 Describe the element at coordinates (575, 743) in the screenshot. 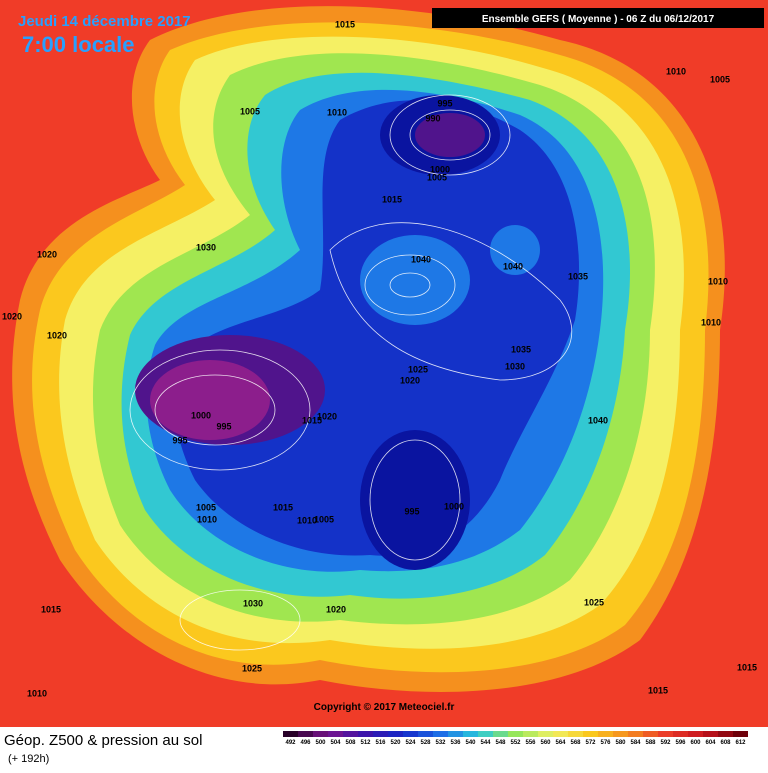

I see `colorbar-label: 568` at that location.